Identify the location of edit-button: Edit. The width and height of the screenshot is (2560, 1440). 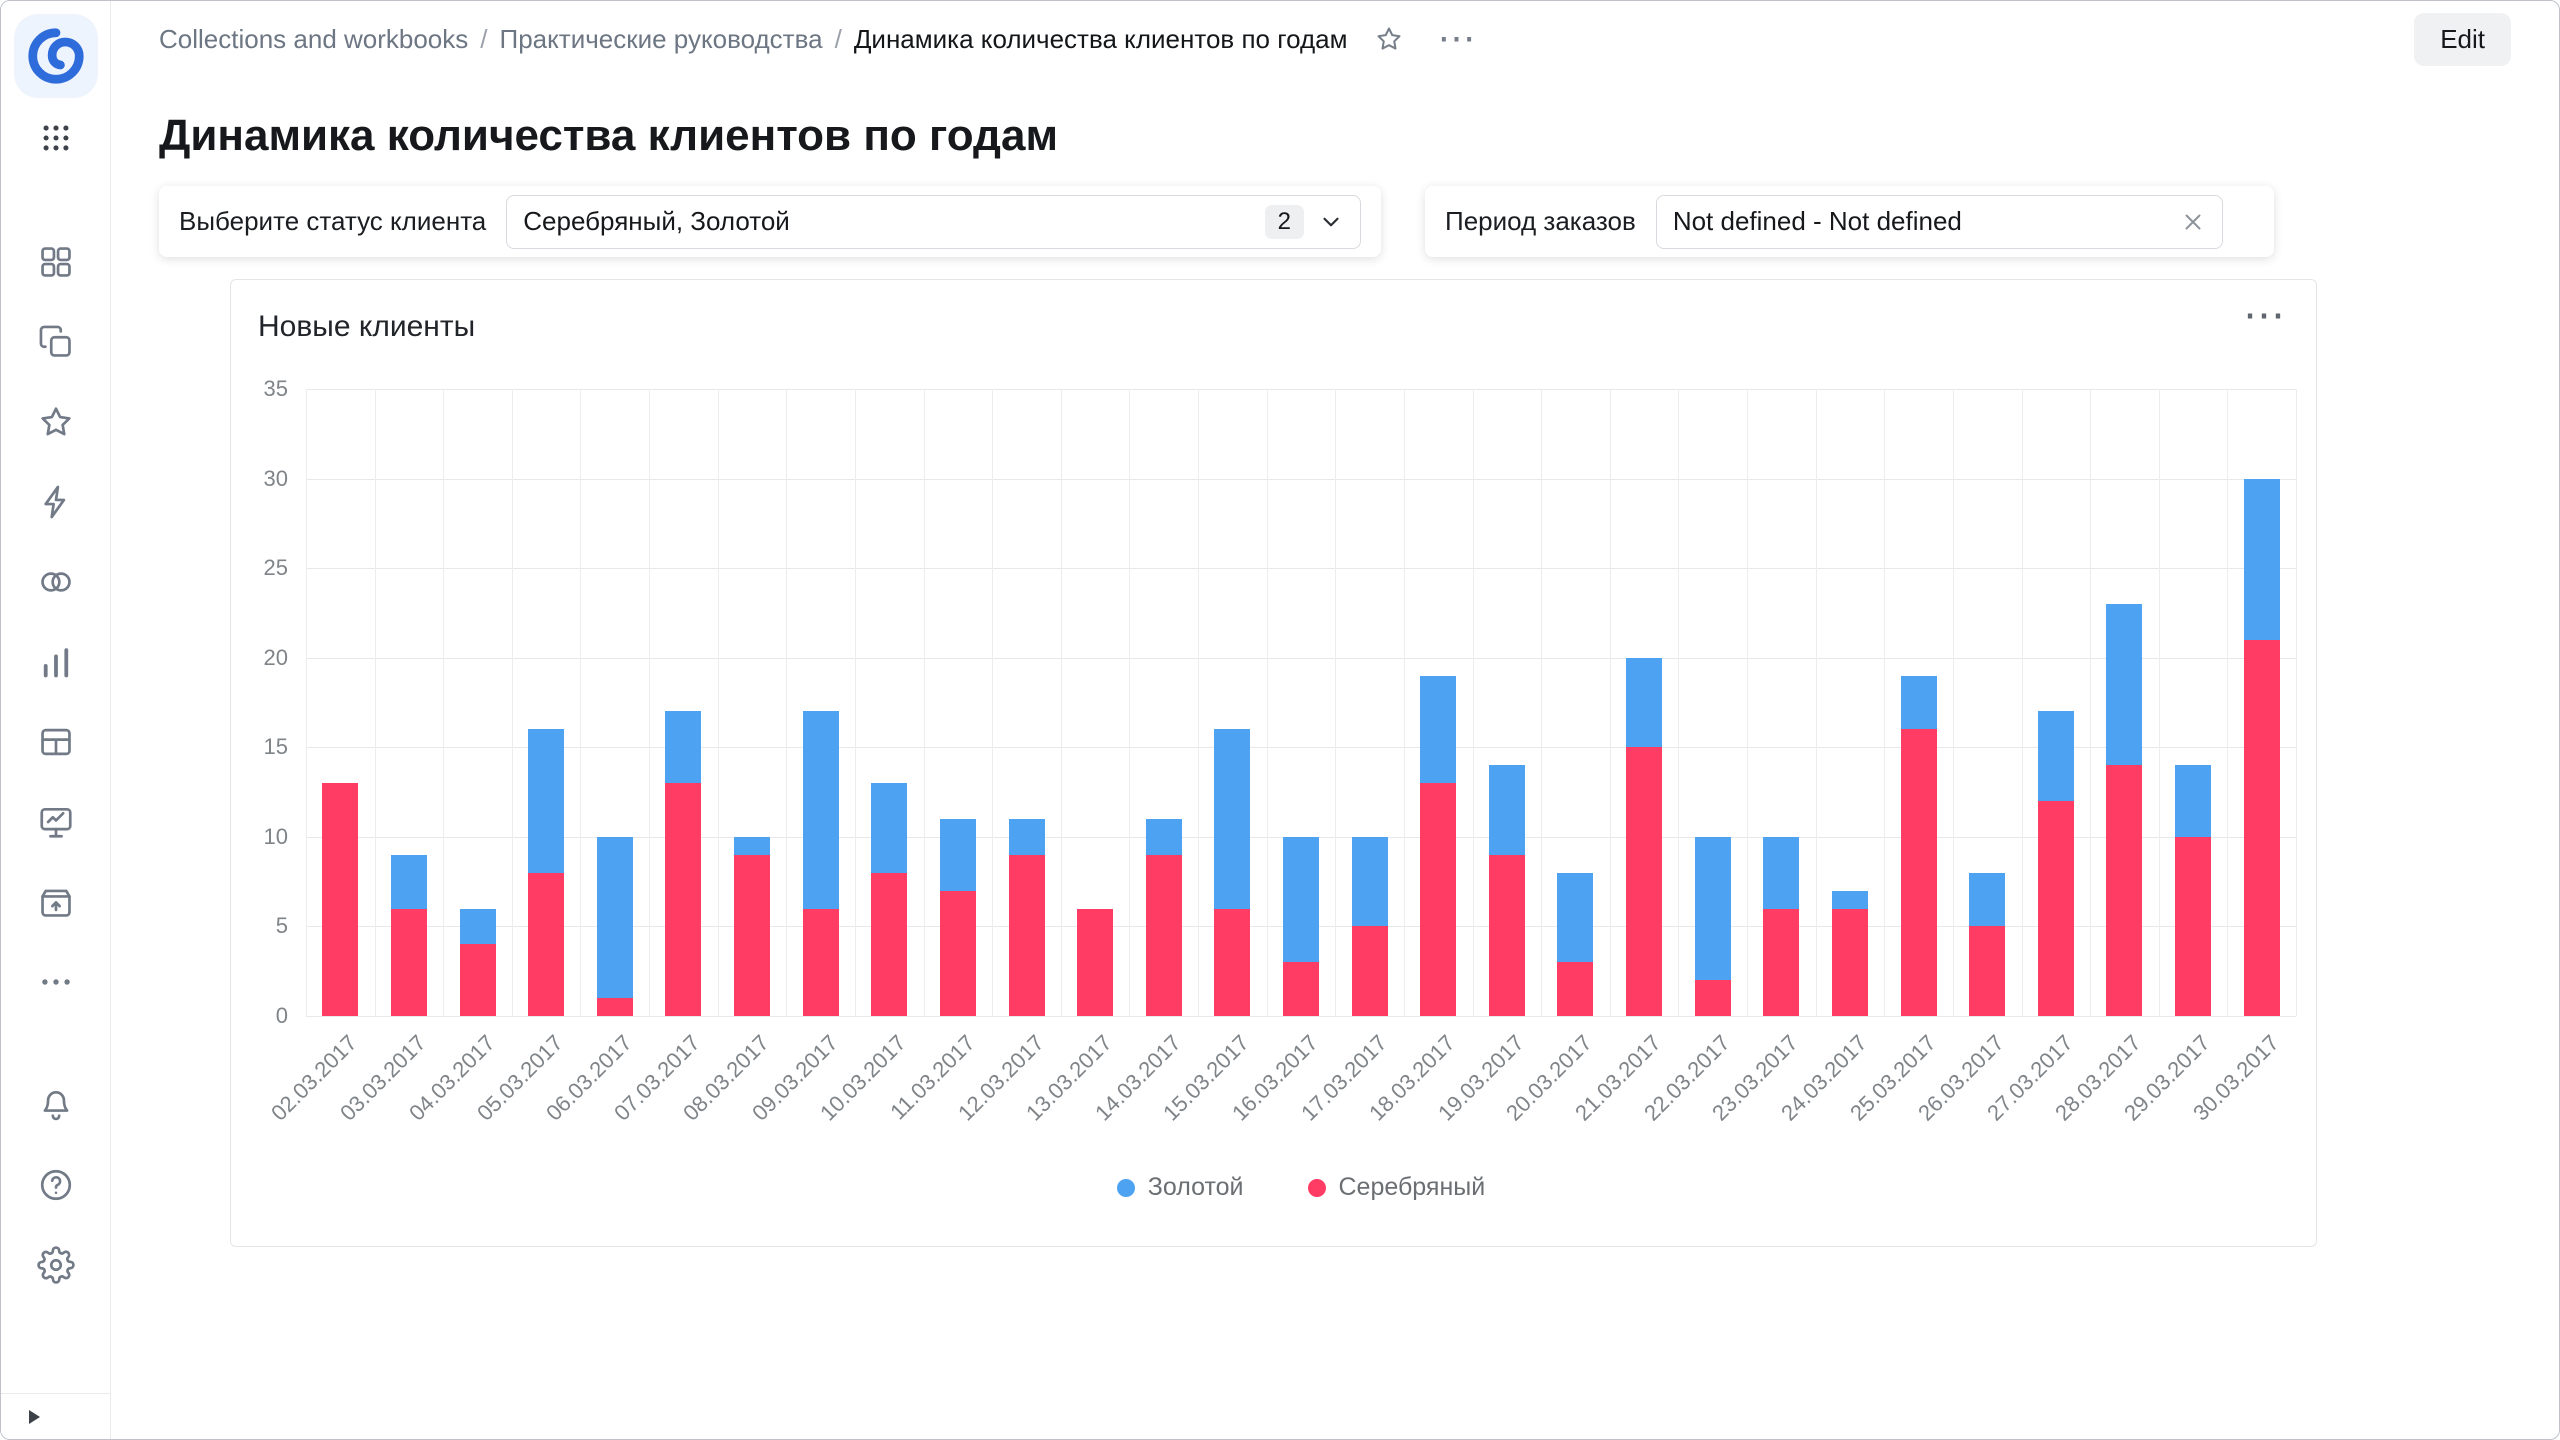
(2462, 39).